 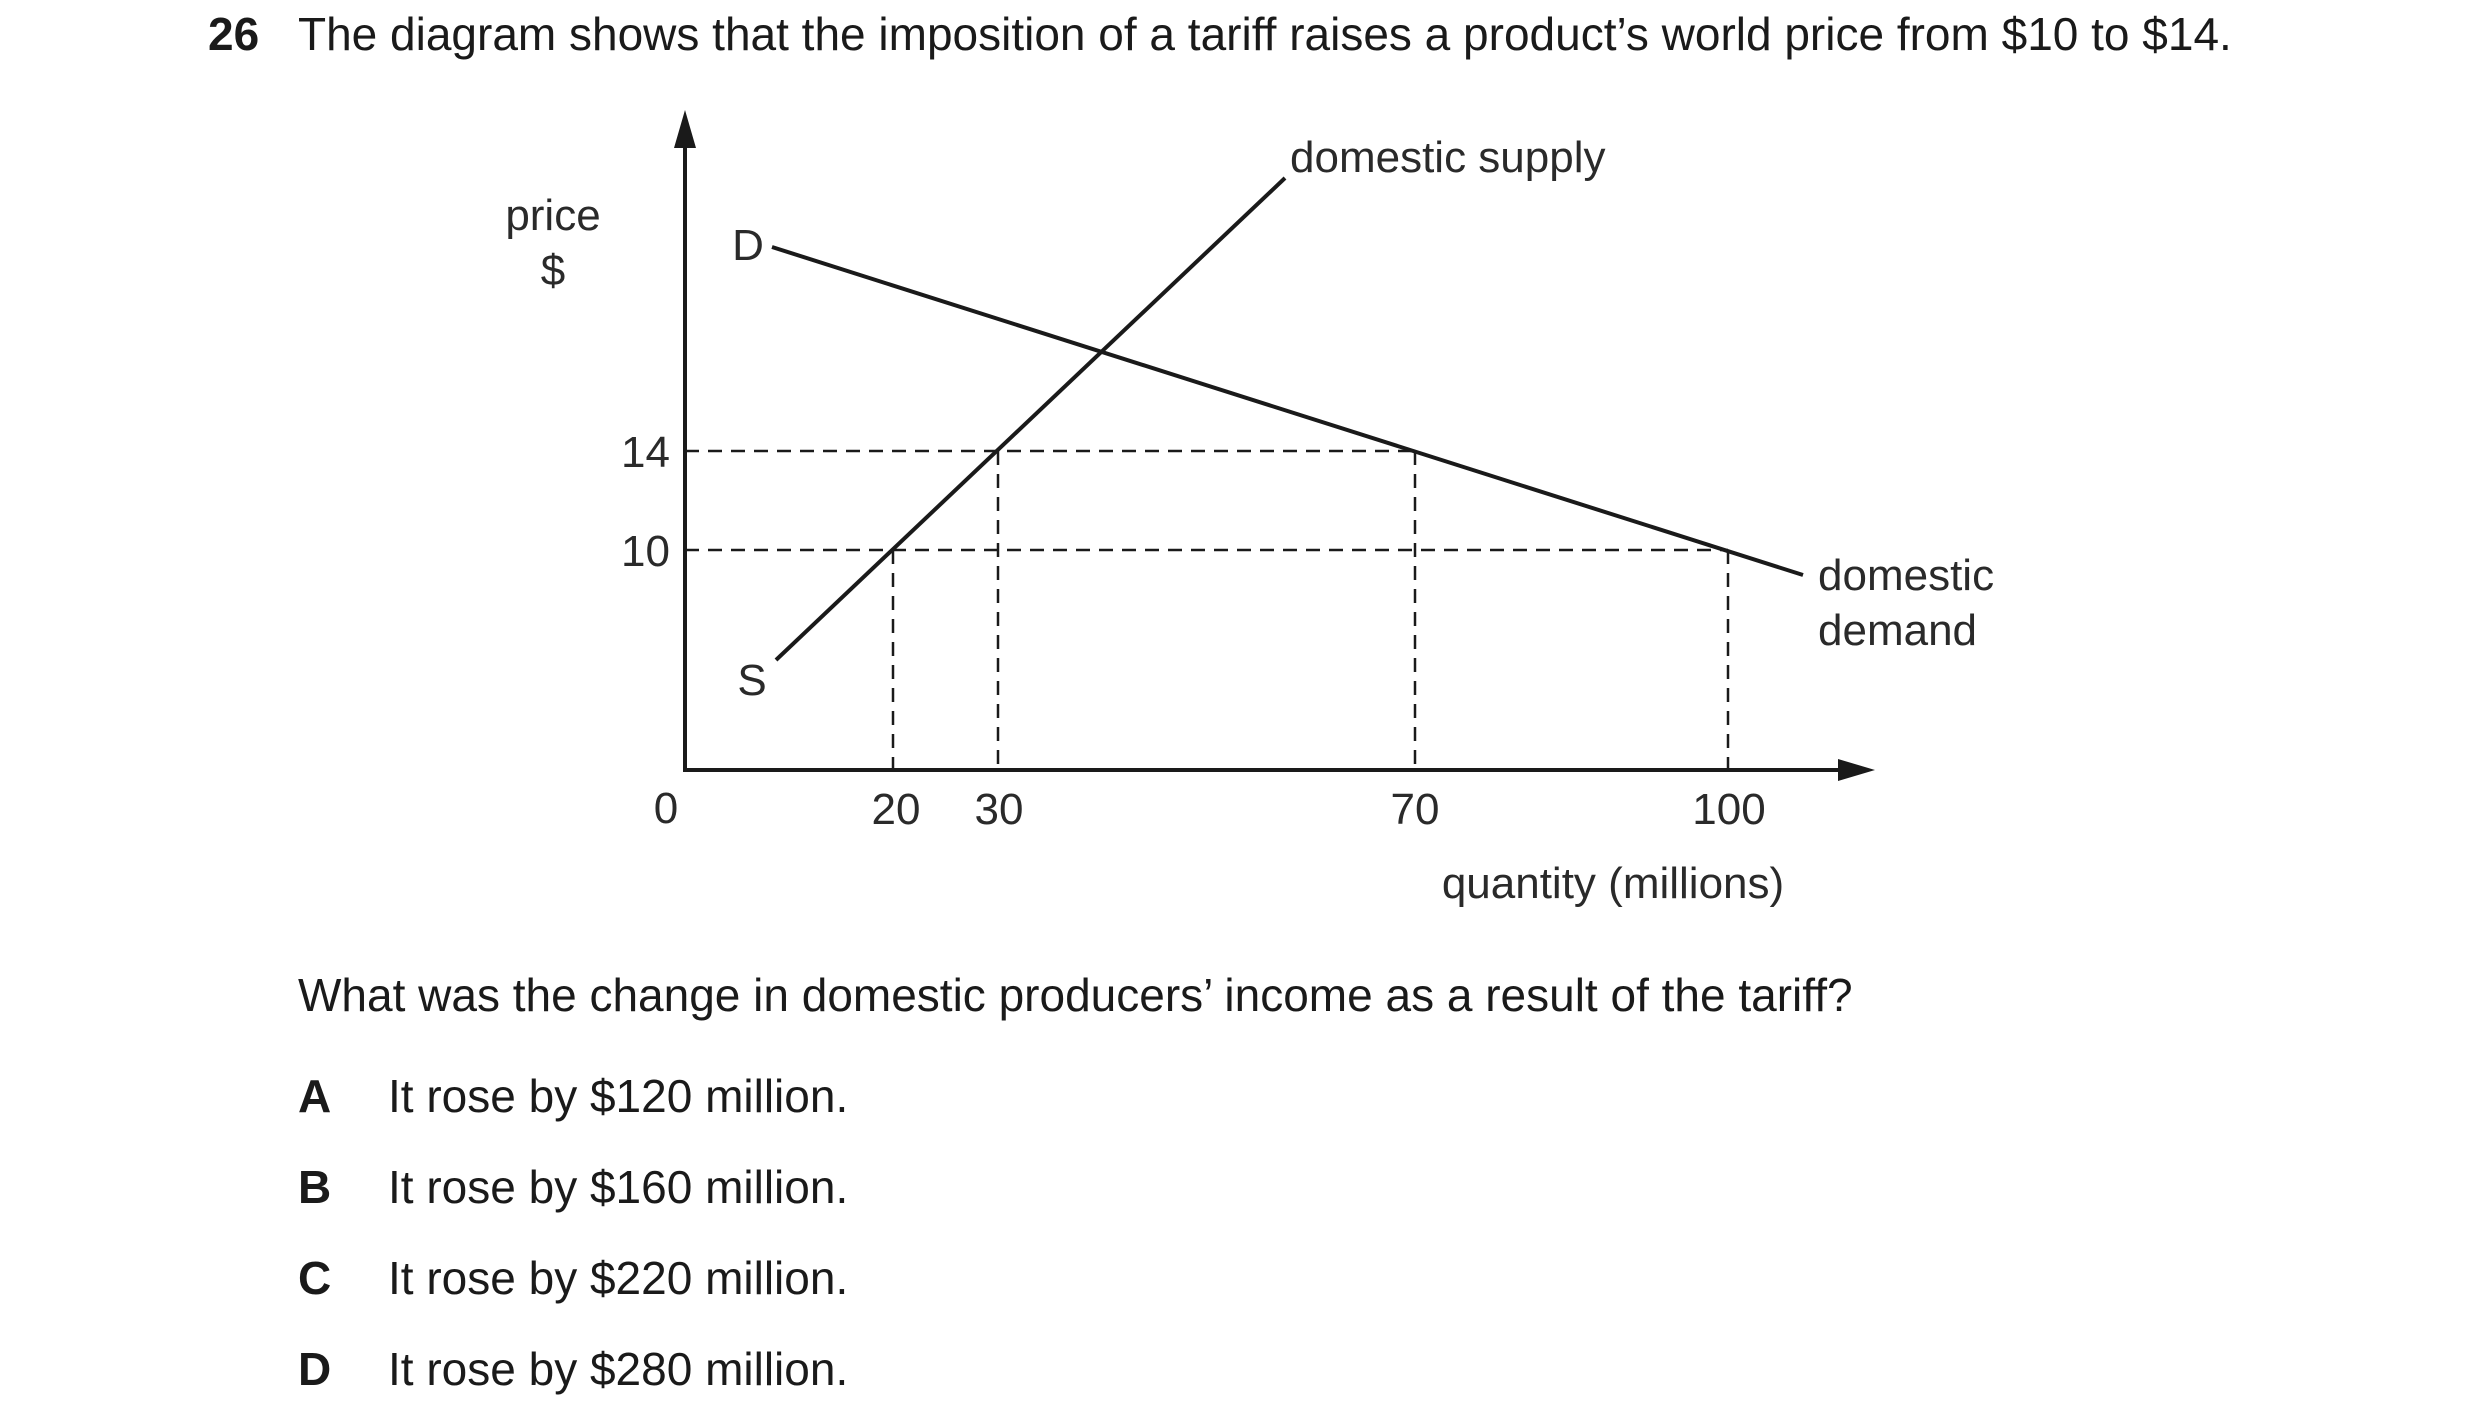 I want to click on demand-curve-label-line1: domestic, so click(x=1906, y=575).